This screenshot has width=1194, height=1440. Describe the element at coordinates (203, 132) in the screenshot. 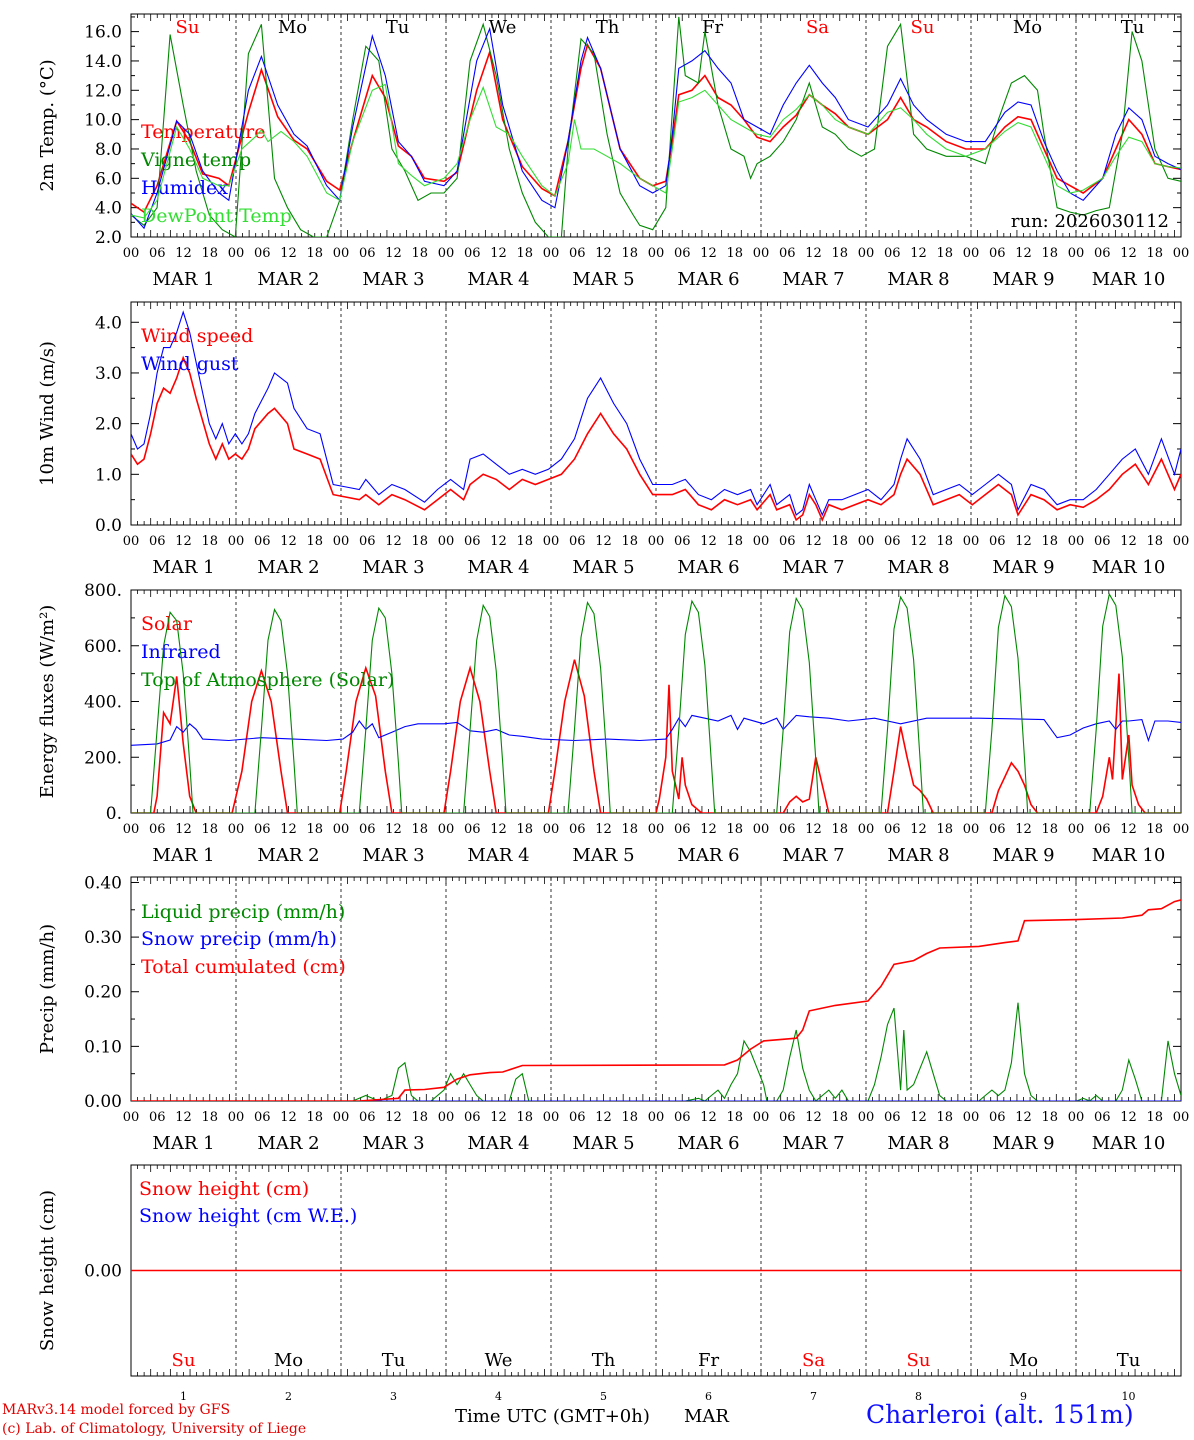

I see `legend-entry: Temperature` at that location.